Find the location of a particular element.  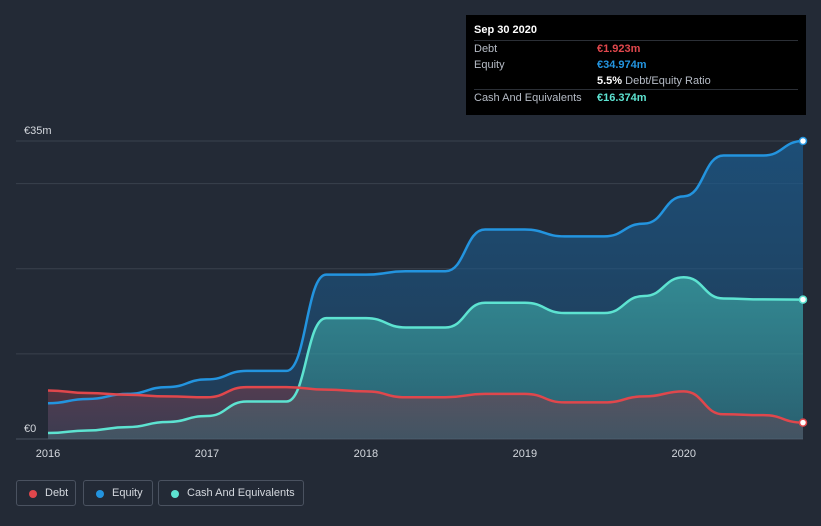

y-tick-label: €35m is located at coordinates (38, 131).